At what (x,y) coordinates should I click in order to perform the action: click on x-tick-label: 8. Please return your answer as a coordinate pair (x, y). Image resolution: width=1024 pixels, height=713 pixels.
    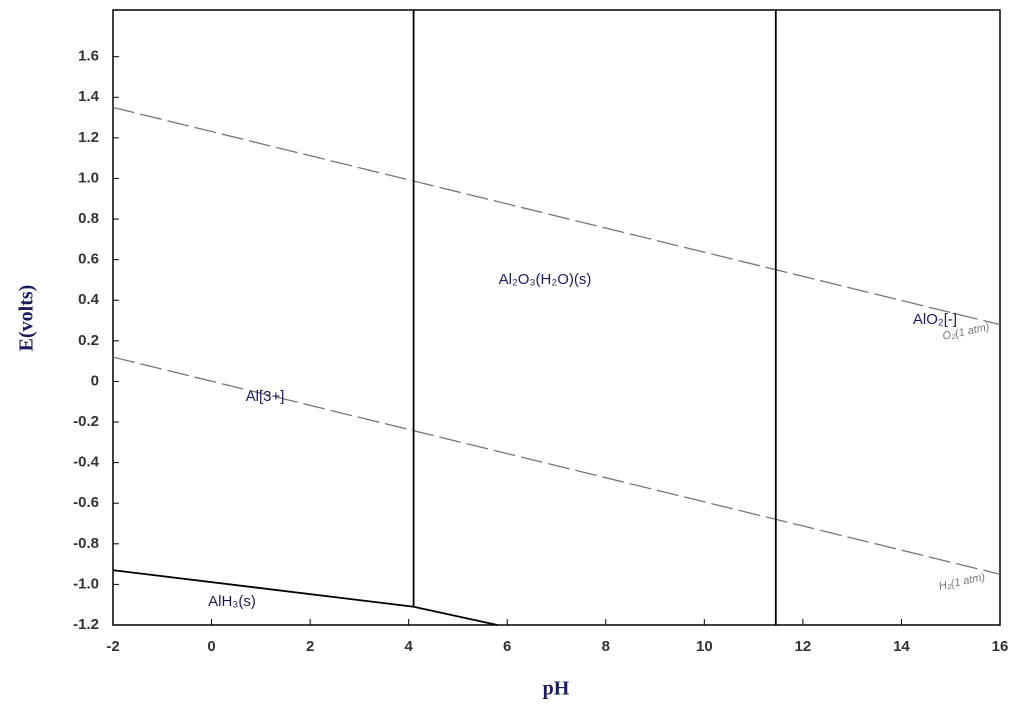
    Looking at the image, I should click on (606, 646).